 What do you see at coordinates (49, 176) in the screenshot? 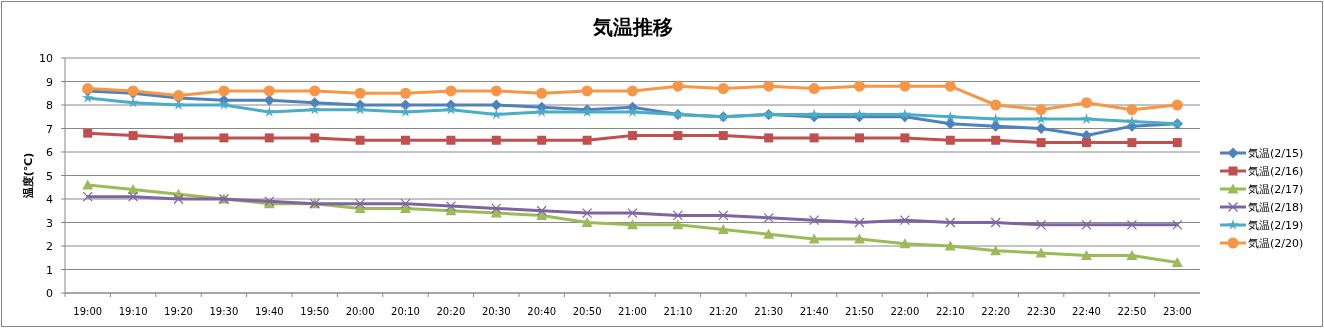
I see `y-tick-label: 5` at bounding box center [49, 176].